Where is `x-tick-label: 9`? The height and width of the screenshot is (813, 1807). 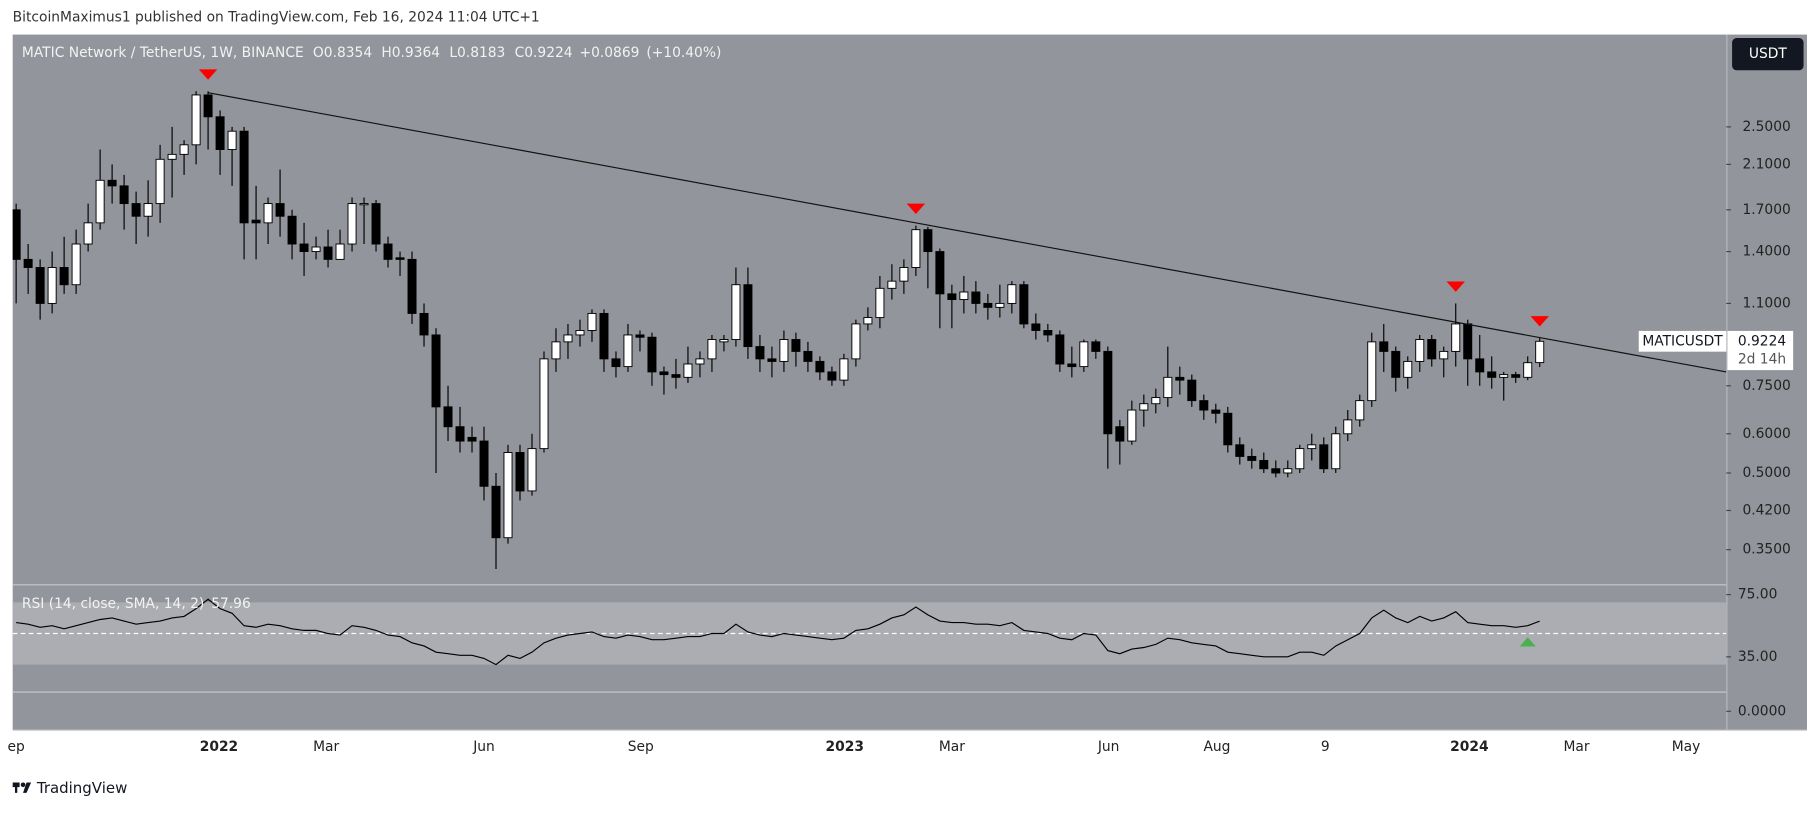 x-tick-label: 9 is located at coordinates (1325, 747).